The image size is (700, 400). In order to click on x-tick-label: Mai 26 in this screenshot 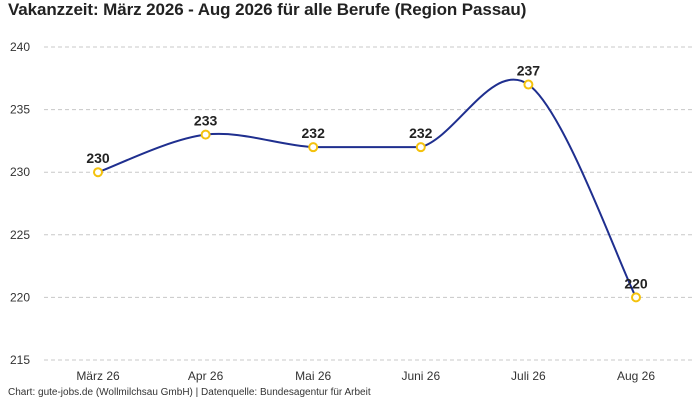, I will do `click(313, 376)`.